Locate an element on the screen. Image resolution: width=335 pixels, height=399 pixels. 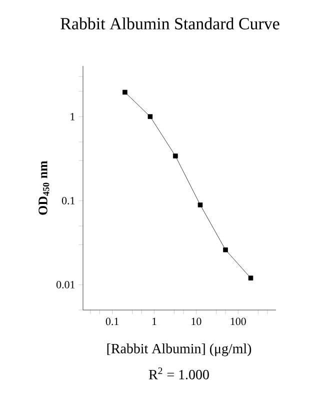
x-tick-label: 1 is located at coordinates (154, 321).